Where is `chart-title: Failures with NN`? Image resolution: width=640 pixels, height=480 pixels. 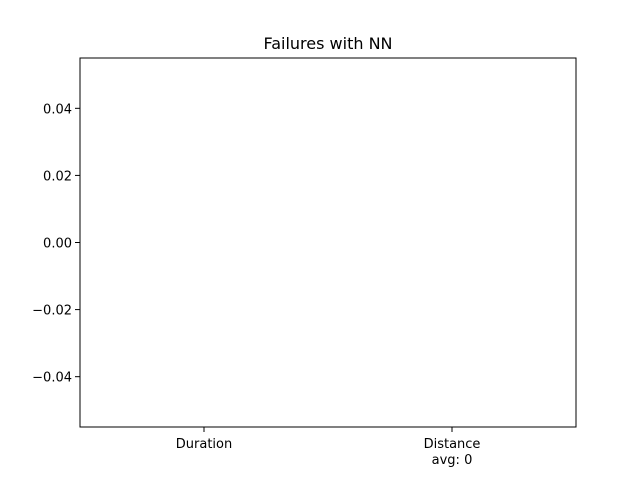
chart-title: Failures with NN is located at coordinates (327, 43).